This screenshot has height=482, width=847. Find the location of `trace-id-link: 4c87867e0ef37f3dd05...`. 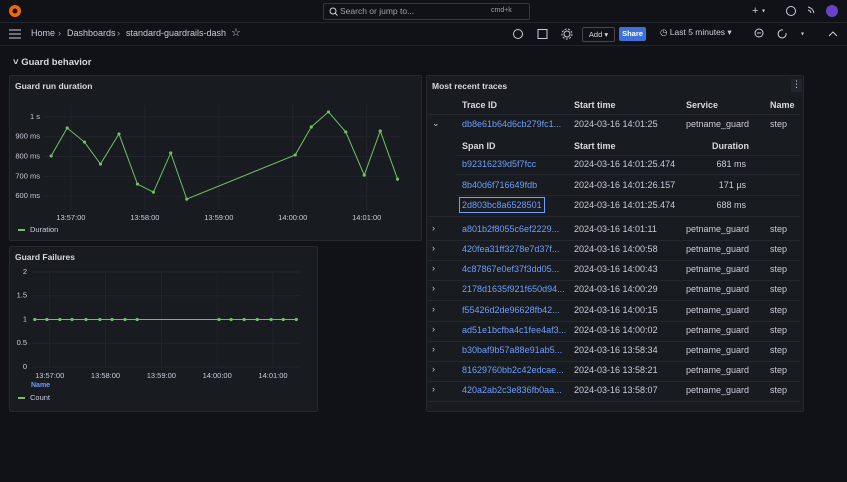

trace-id-link: 4c87867e0ef37f3dd05... is located at coordinates (510, 269).